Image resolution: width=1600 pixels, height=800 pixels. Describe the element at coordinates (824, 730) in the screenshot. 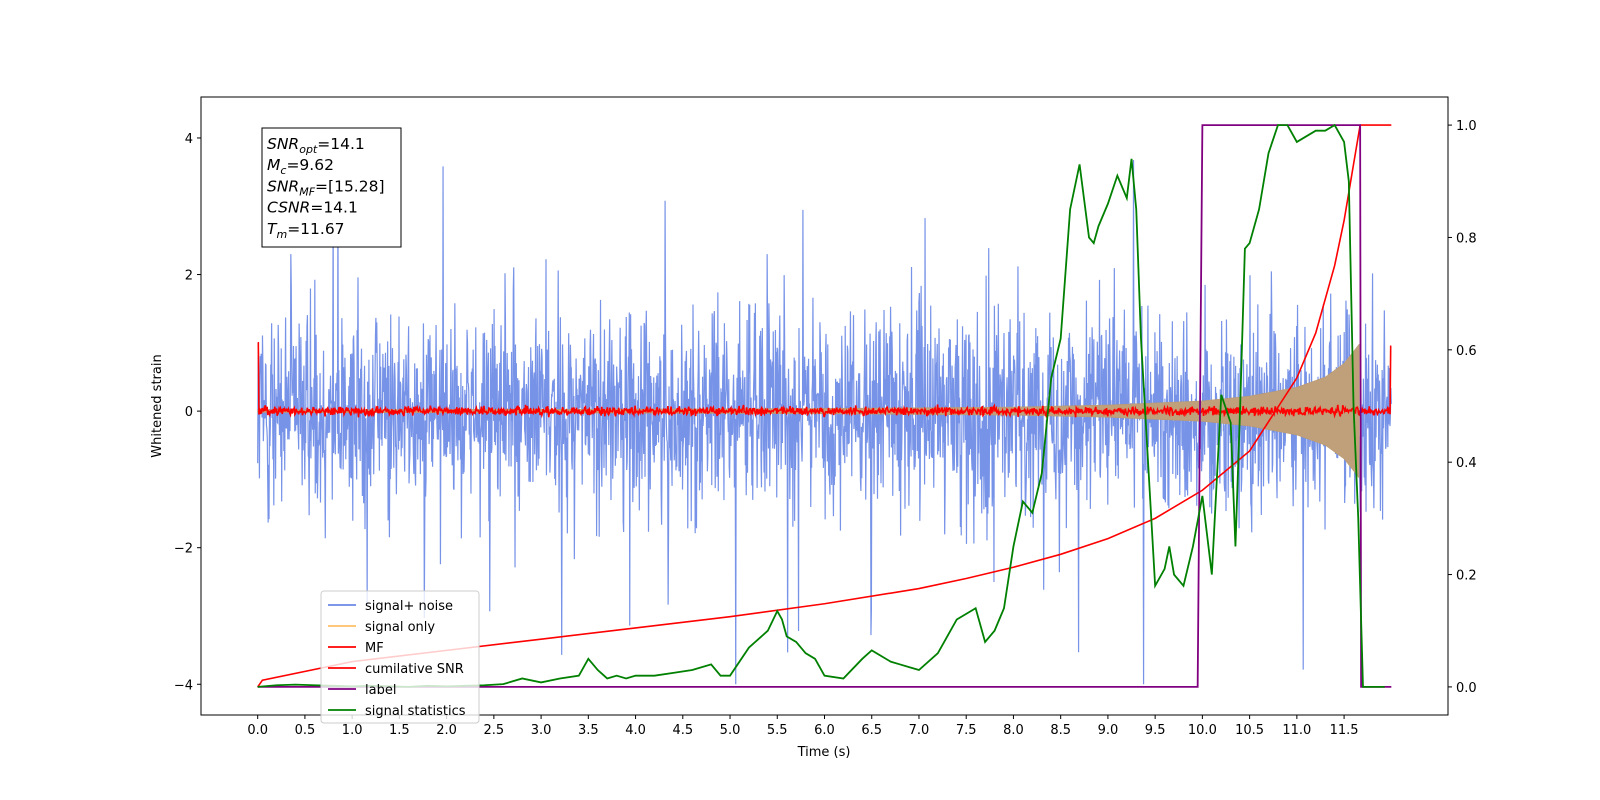

I see `x-tick-label: 6.0` at that location.